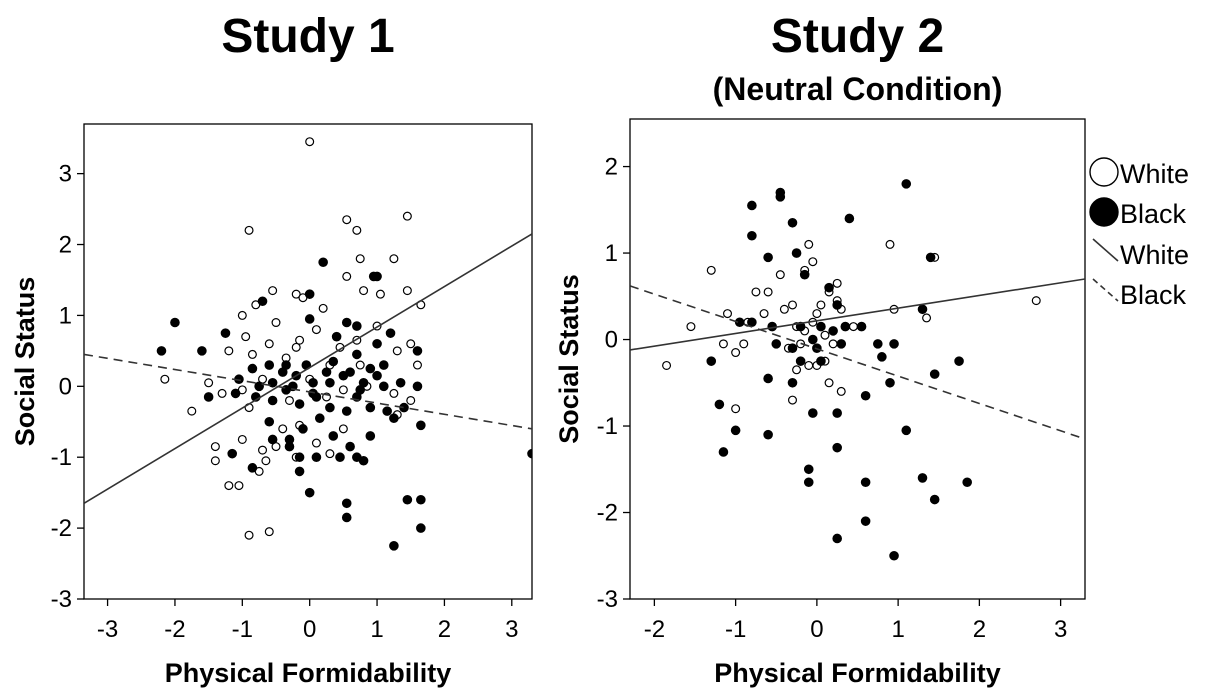  What do you see at coordinates (611, 340) in the screenshot?
I see `y-tick-label: 0` at bounding box center [611, 340].